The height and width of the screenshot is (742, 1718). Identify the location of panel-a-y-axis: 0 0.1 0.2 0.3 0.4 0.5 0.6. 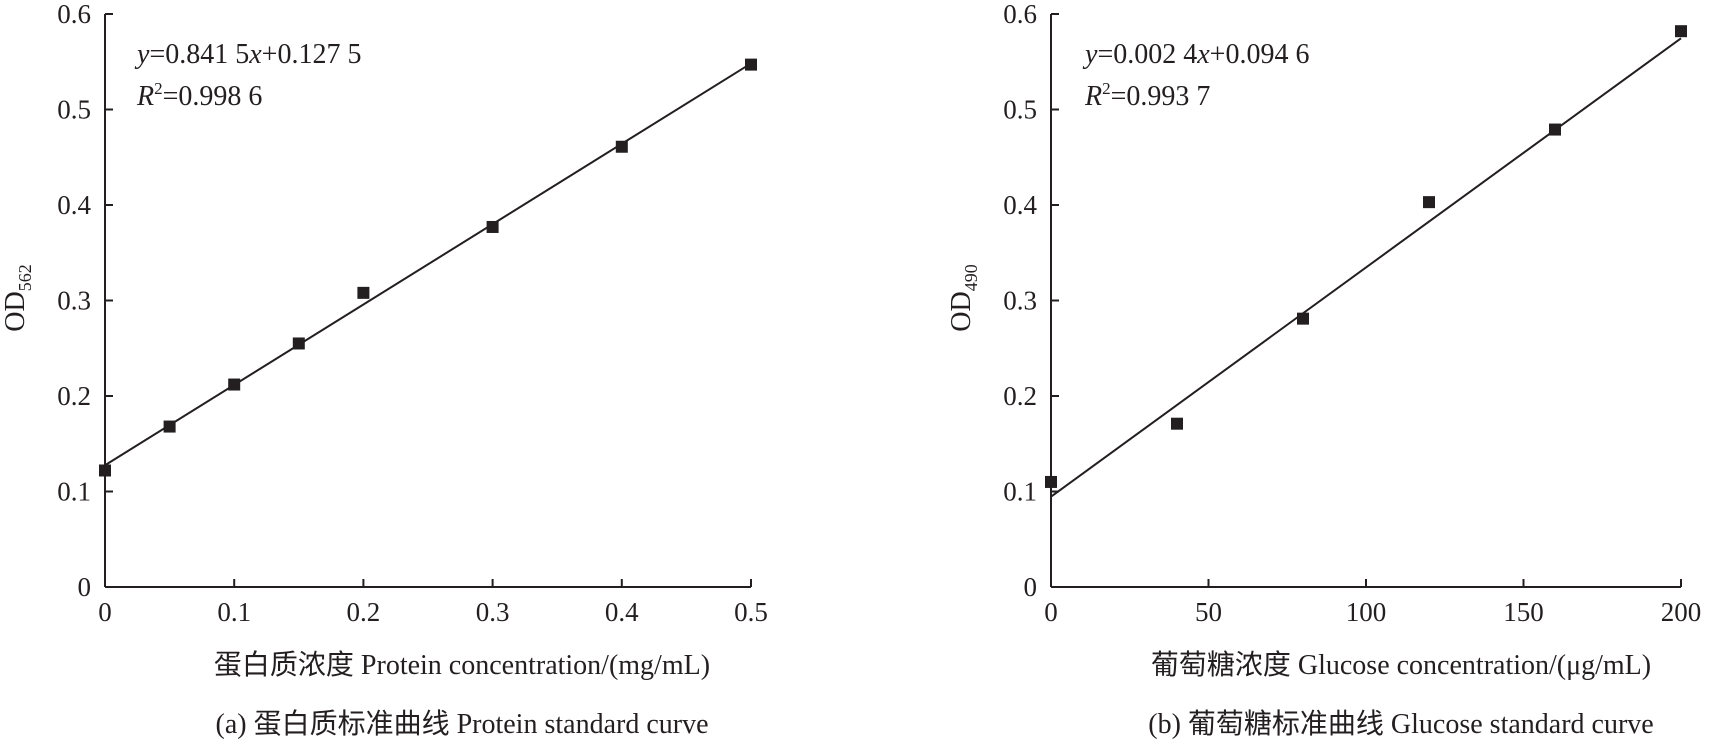
(85, 301).